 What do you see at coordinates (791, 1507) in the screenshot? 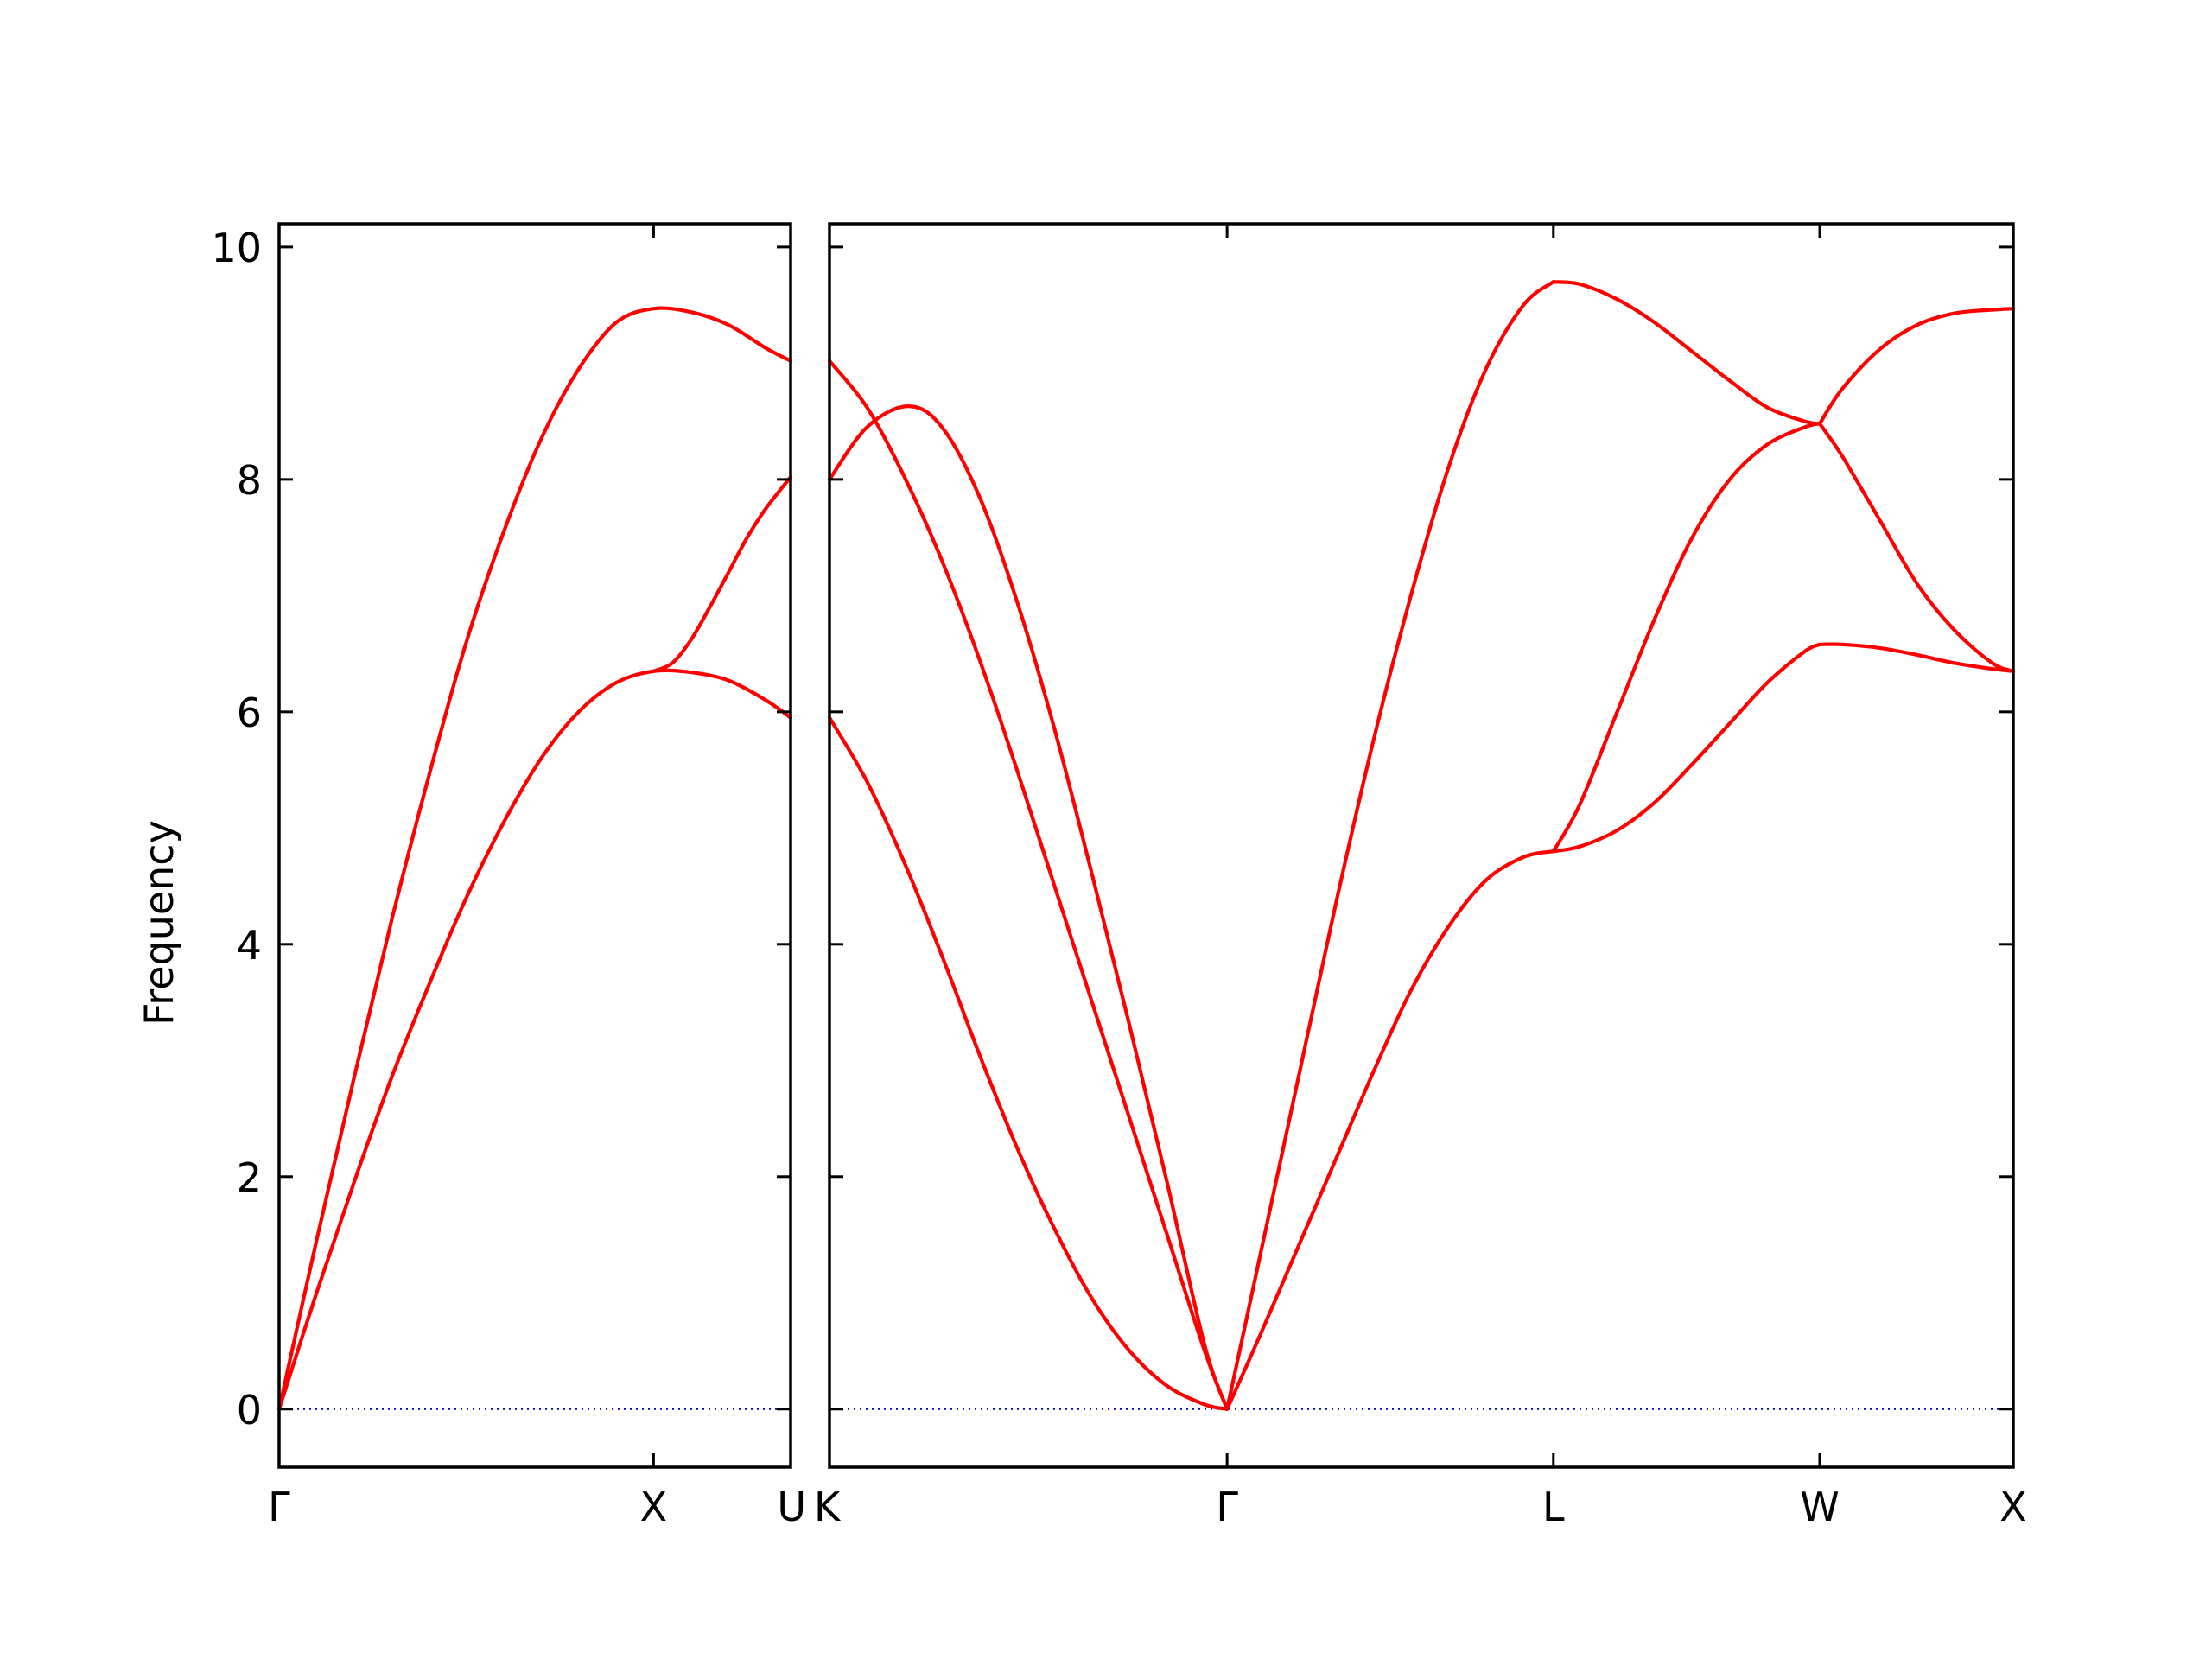
I see `x-tick-label: U` at bounding box center [791, 1507].